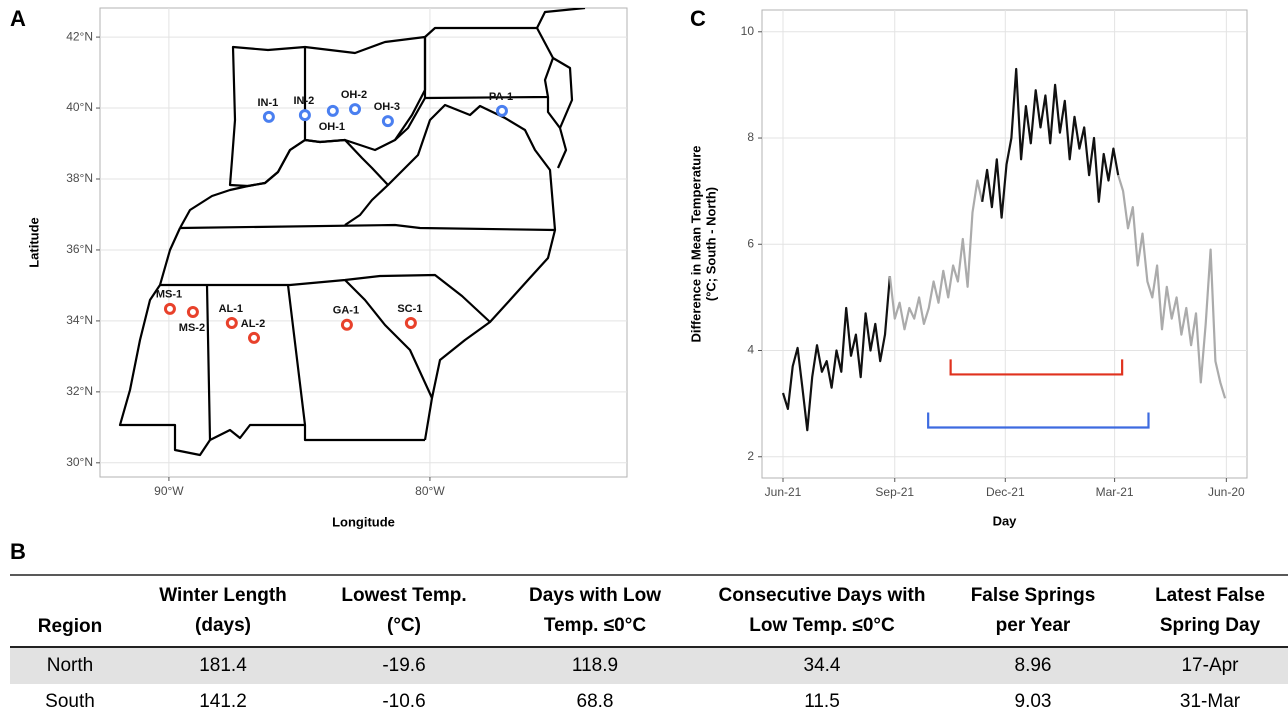  Describe the element at coordinates (79, 320) in the screenshot. I see `y-tick-label: 34°N` at that location.